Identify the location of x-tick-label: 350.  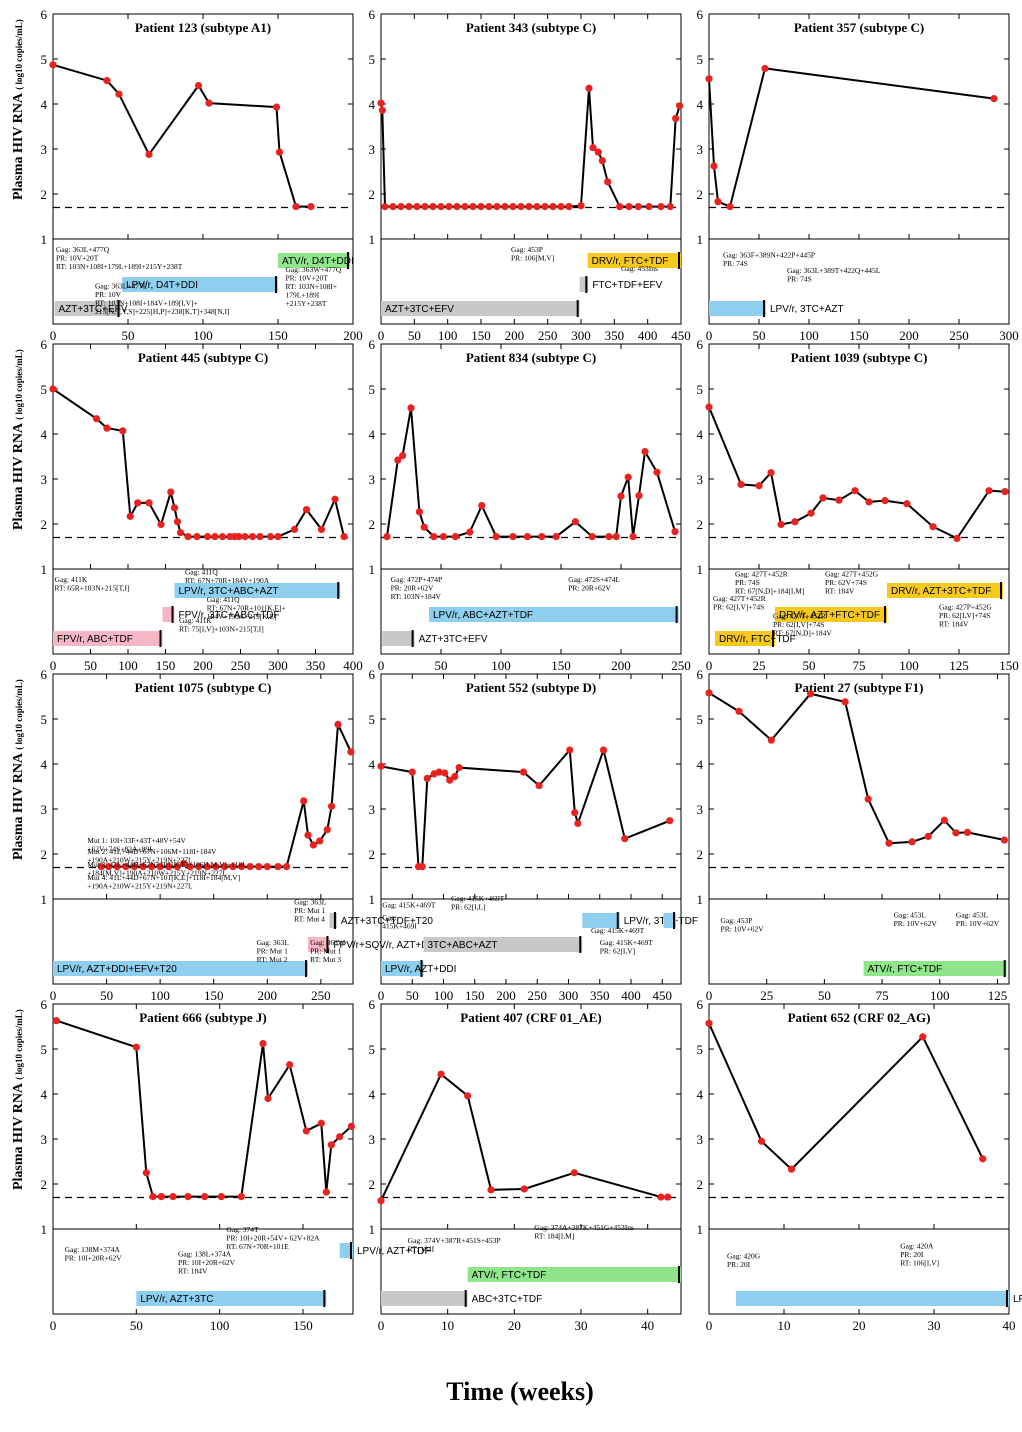
(600, 995).